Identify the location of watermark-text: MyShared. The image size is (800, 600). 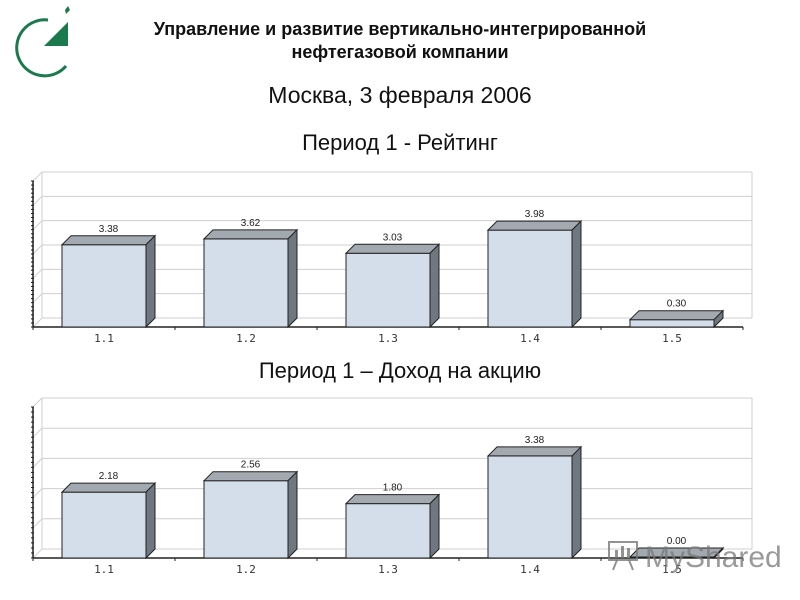
(713, 557).